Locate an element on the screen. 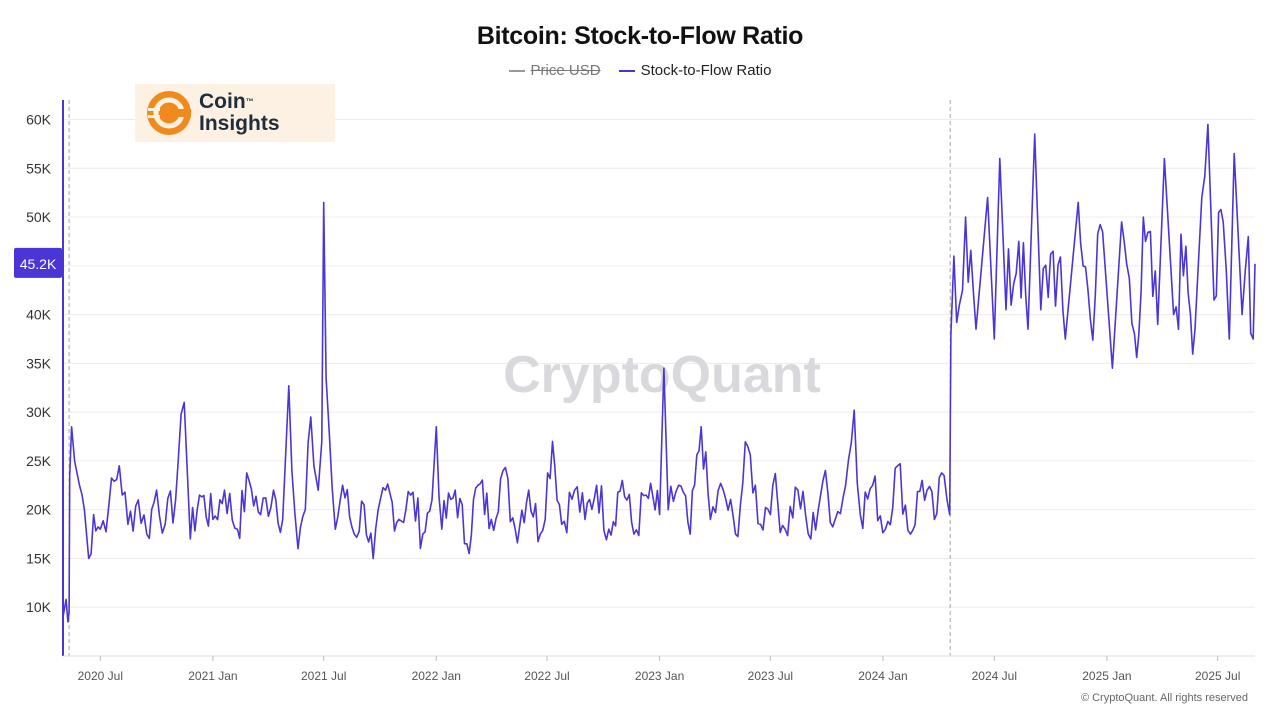  x-tick-label: 2020 Jul is located at coordinates (100, 676).